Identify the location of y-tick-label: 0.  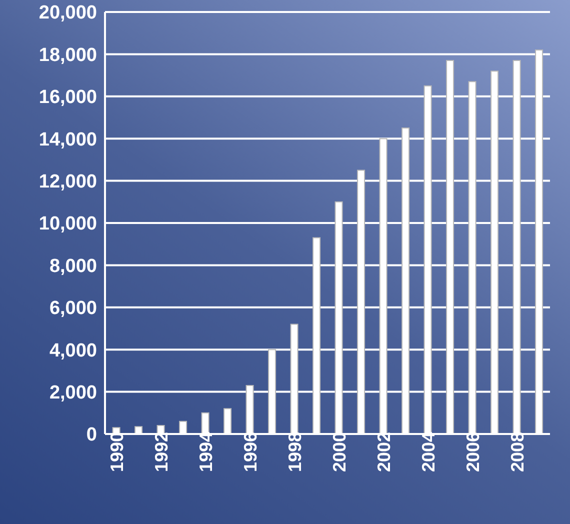
(91, 435).